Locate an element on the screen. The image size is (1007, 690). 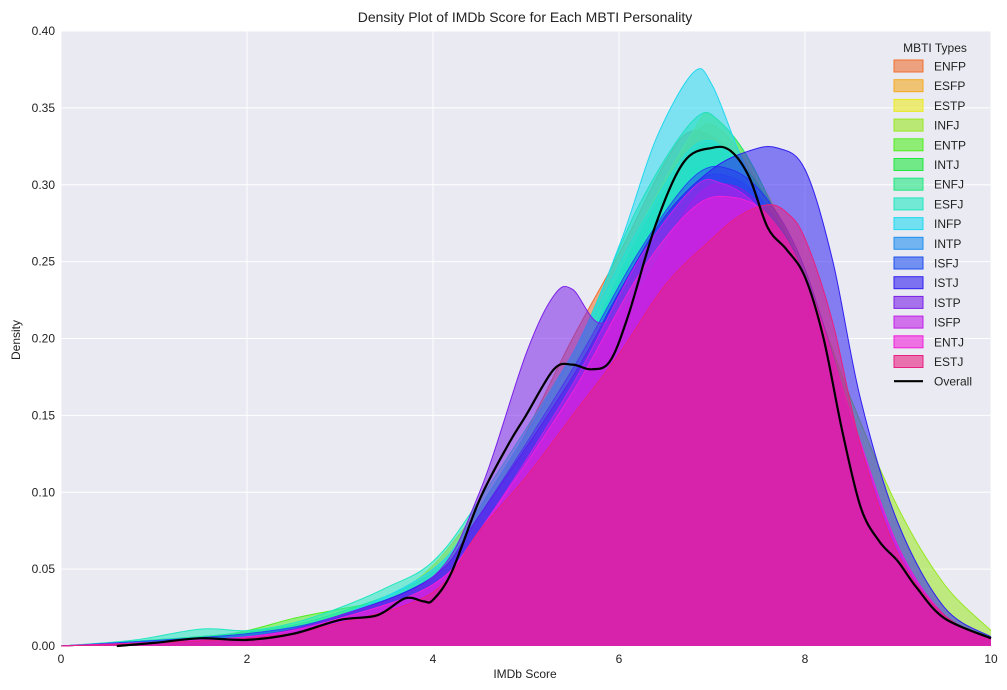
legend-label-esfj: ESFJ is located at coordinates (948, 204).